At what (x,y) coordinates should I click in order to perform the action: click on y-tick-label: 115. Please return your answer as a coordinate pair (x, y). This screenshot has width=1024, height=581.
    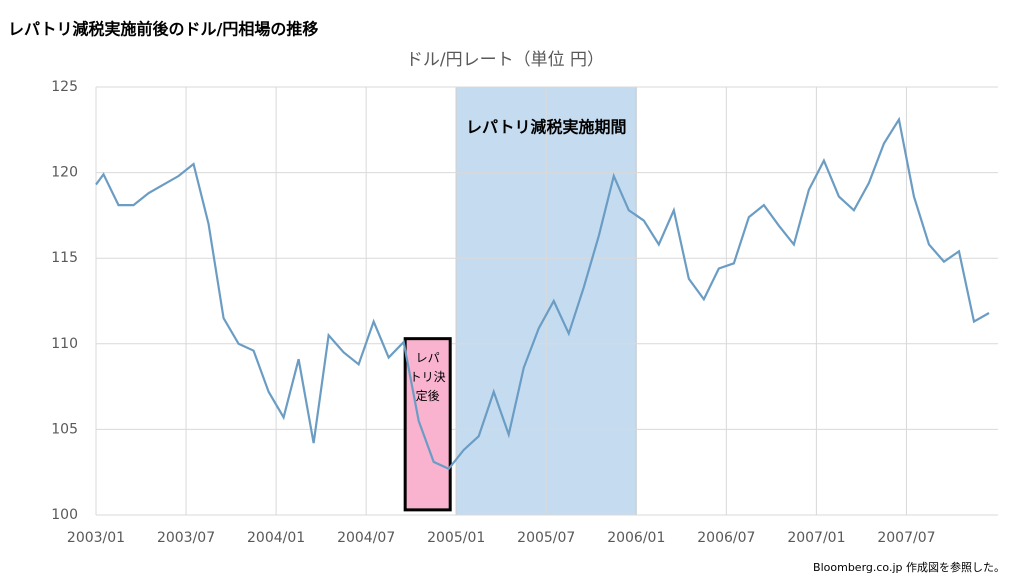
    Looking at the image, I should click on (64, 258).